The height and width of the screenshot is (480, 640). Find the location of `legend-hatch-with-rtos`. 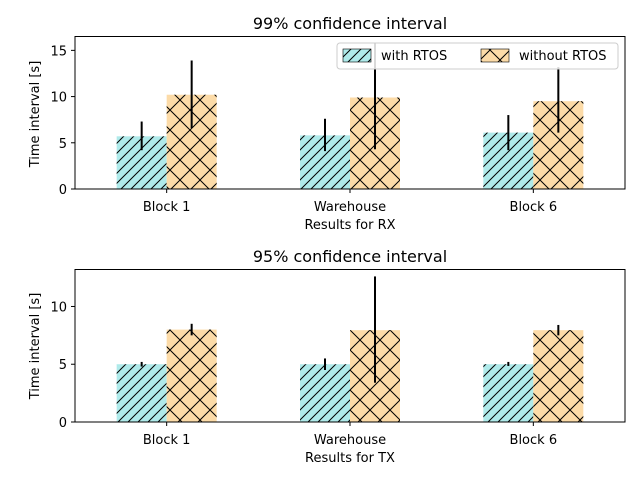

legend-hatch-with-rtos is located at coordinates (357, 55).